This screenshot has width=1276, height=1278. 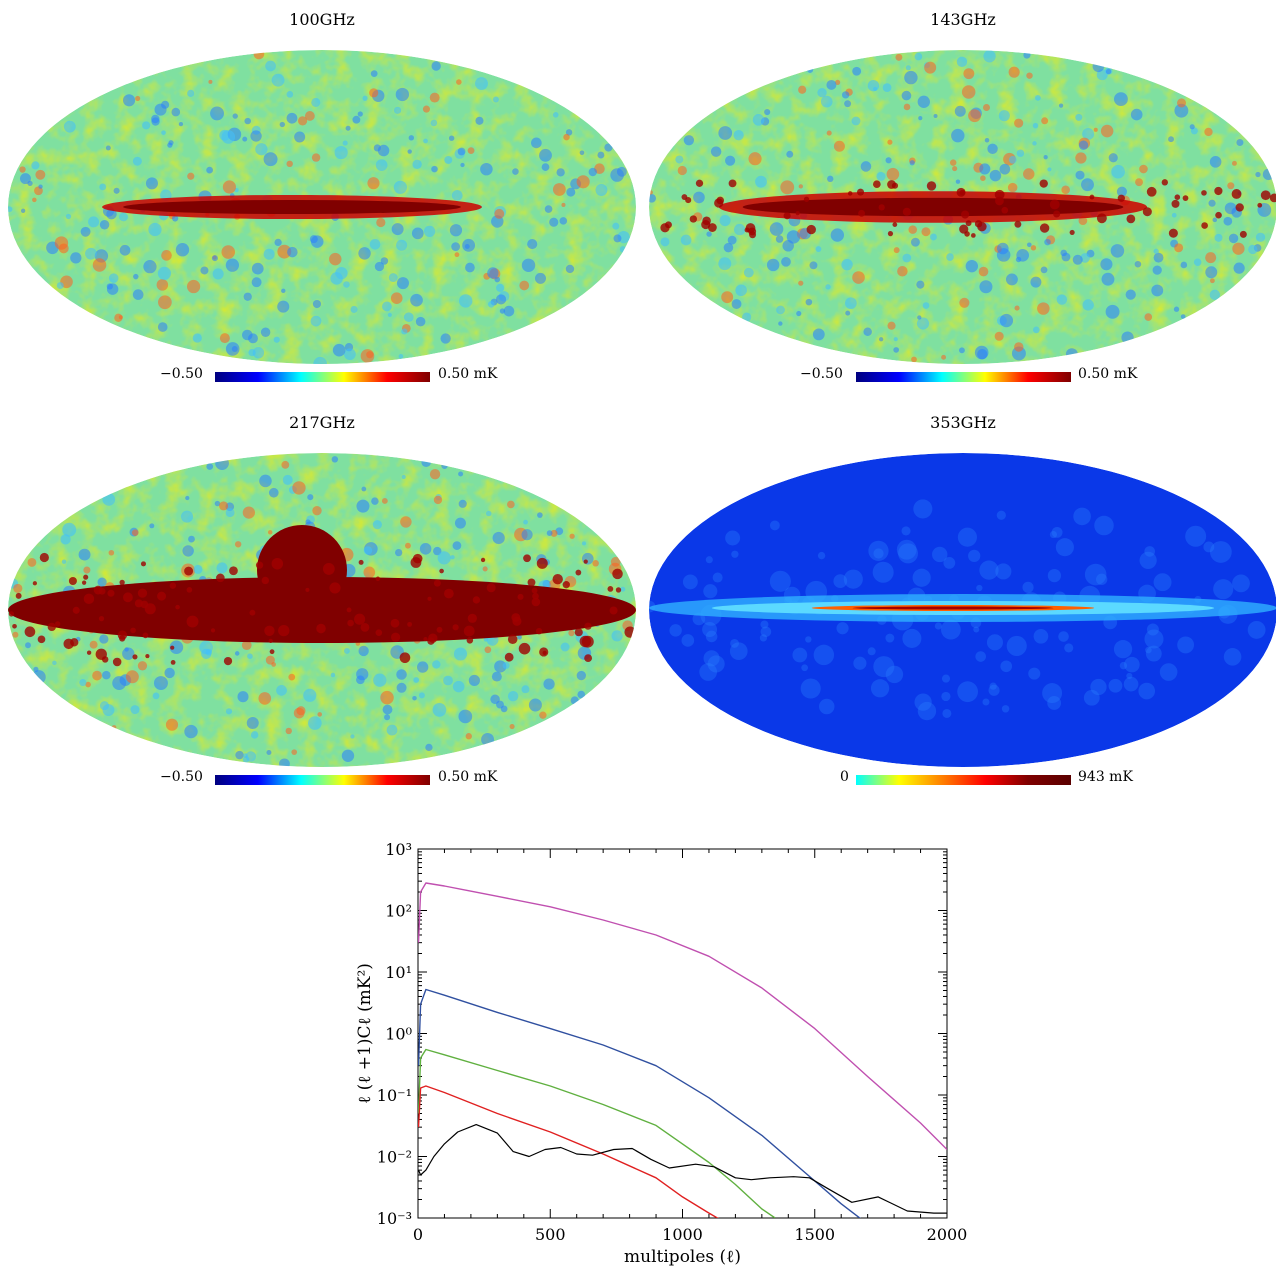 I want to click on y-tick-label: 10³, so click(x=398, y=849).